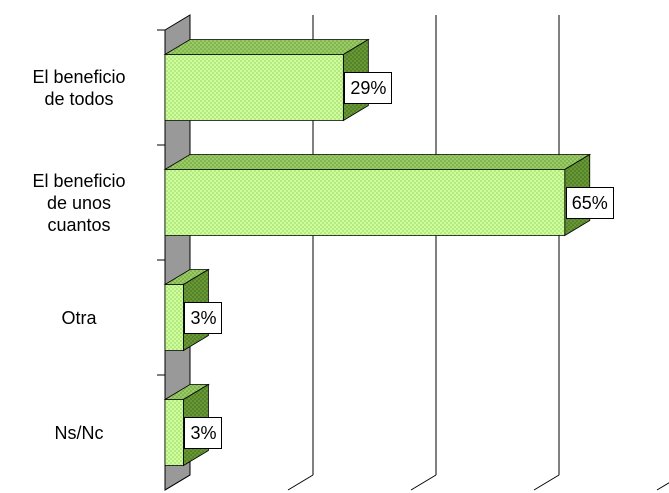 The image size is (669, 493). I want to click on y-tick-label: Otra, so click(79, 317).